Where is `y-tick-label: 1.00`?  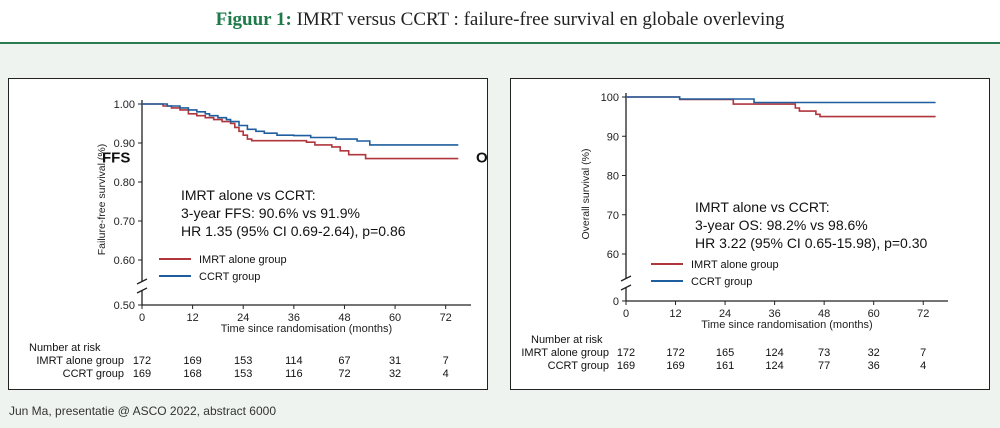
y-tick-label: 1.00 is located at coordinates (124, 105).